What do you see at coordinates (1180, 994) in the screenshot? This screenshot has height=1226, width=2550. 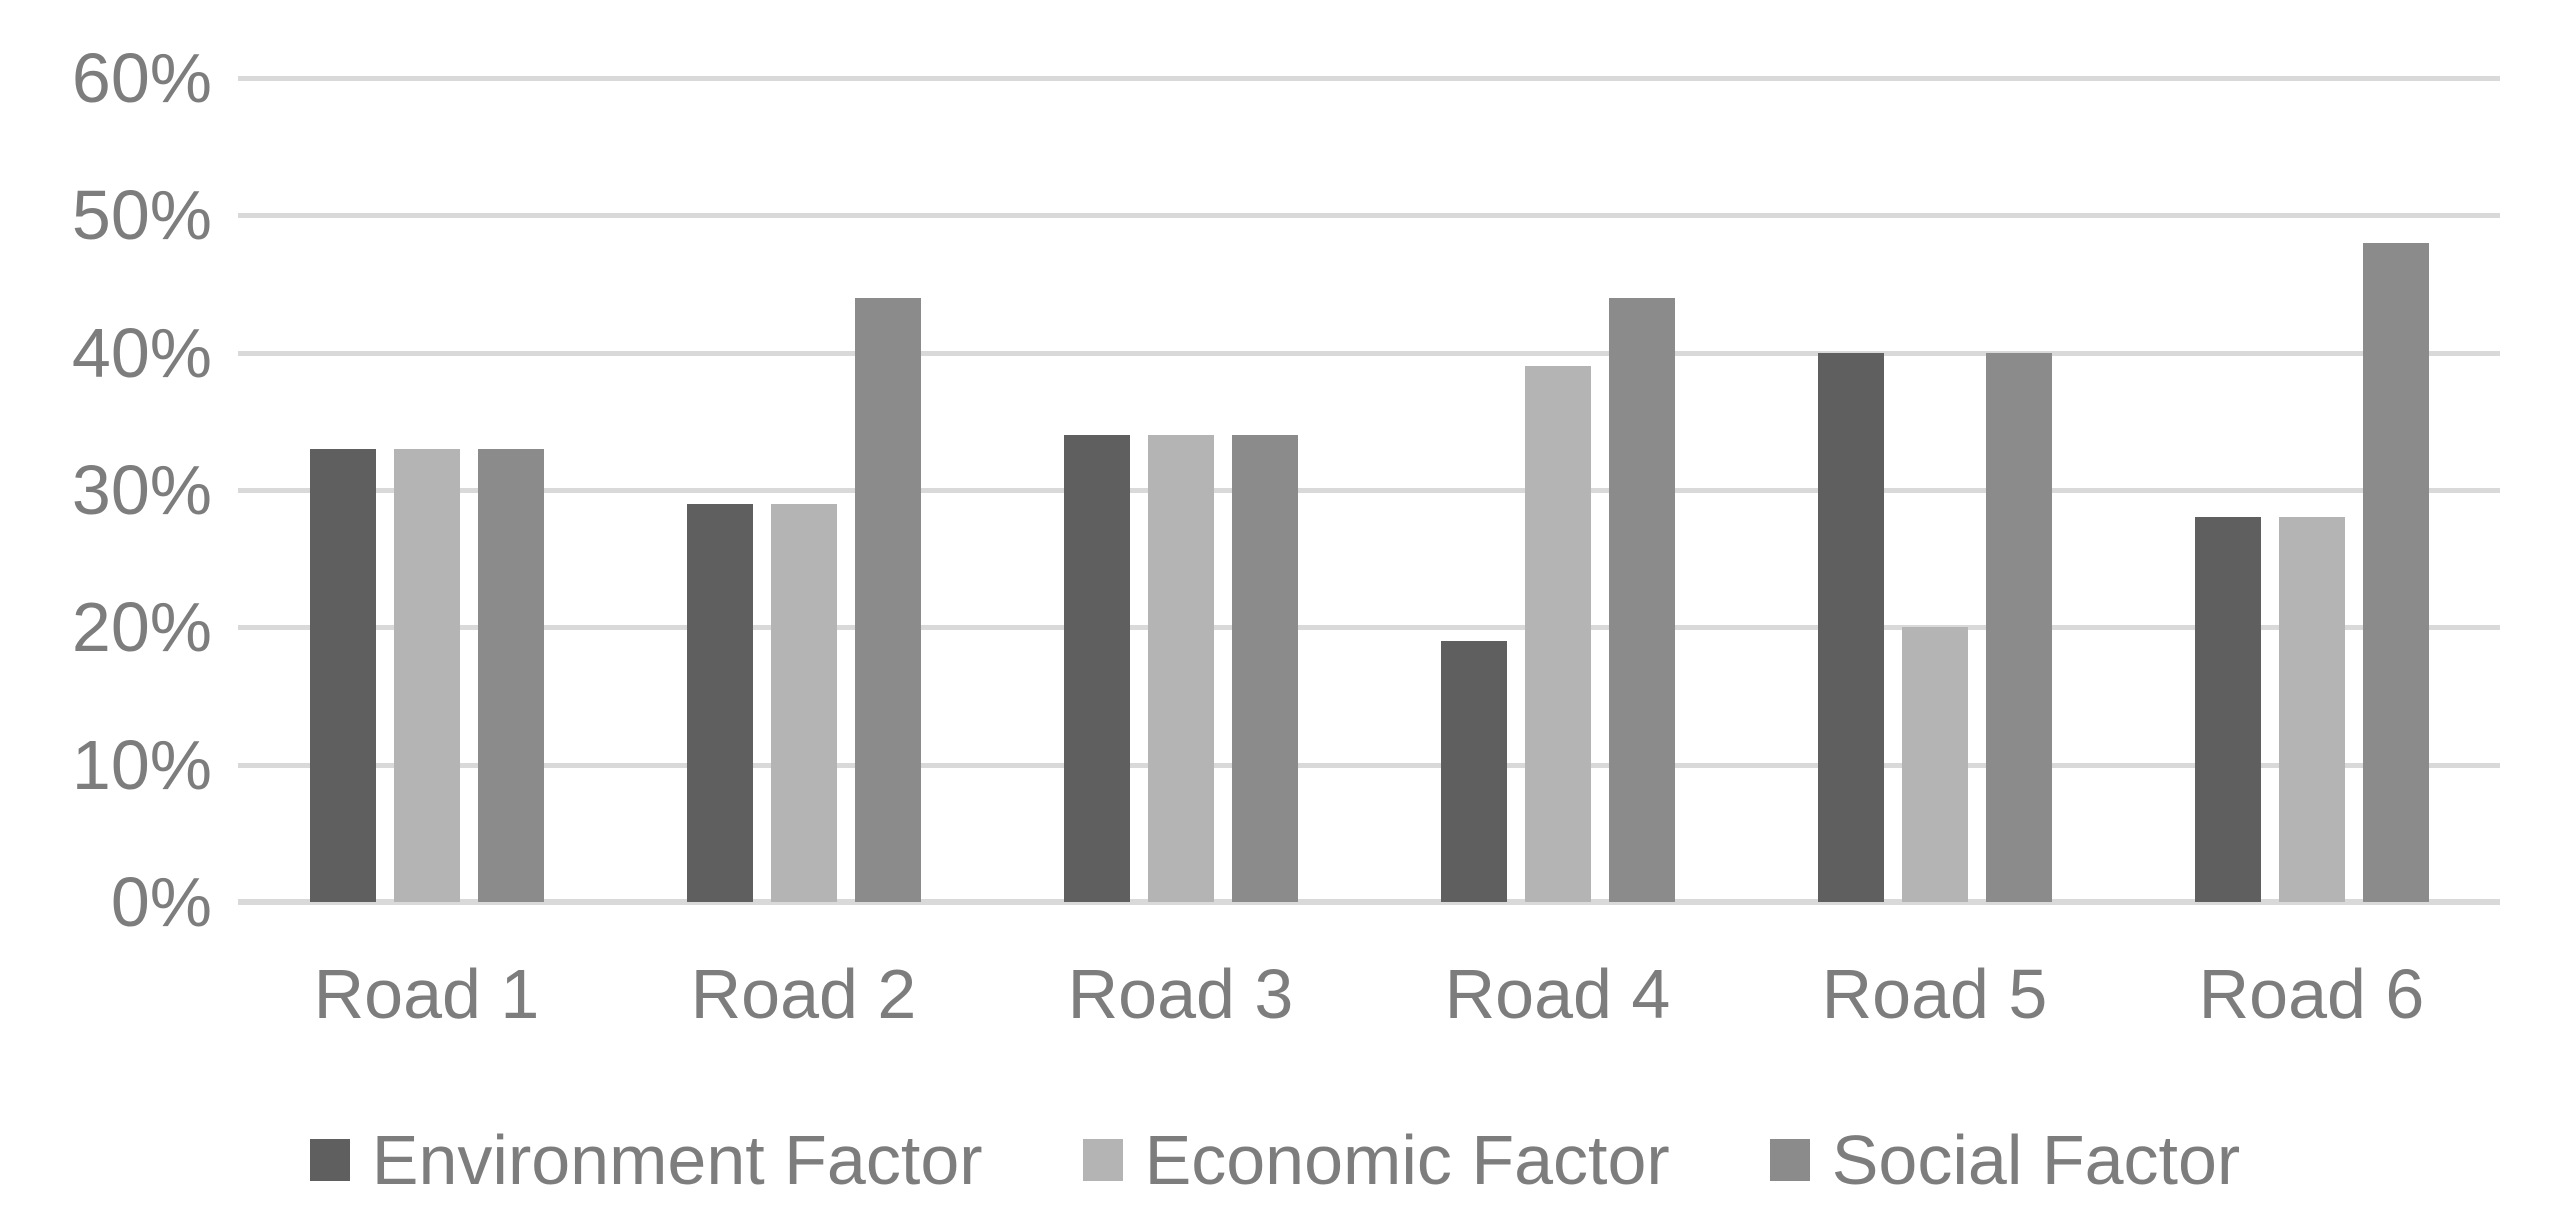 I see `x-category-label: Road 3` at bounding box center [1180, 994].